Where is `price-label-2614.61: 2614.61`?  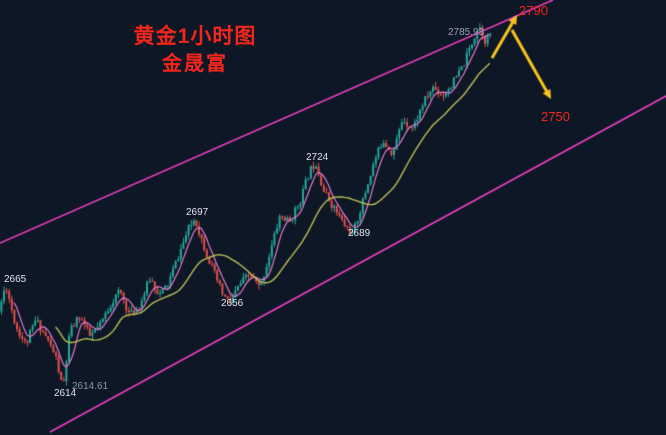
price-label-2614.61: 2614.61 is located at coordinates (90, 386).